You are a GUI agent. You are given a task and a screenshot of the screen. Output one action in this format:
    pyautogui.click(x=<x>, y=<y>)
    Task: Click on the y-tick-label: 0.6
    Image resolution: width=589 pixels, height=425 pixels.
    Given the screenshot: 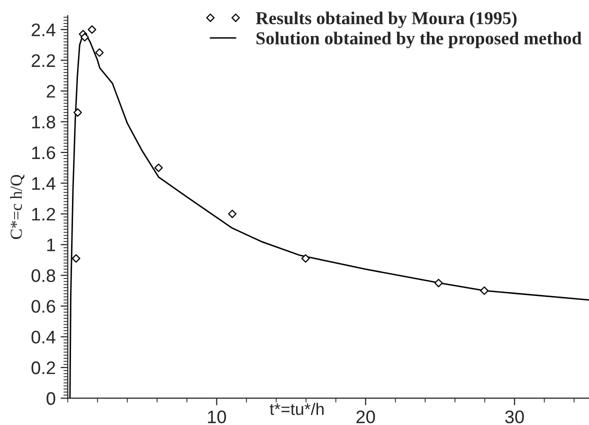 What is the action you would take?
    pyautogui.click(x=44, y=306)
    